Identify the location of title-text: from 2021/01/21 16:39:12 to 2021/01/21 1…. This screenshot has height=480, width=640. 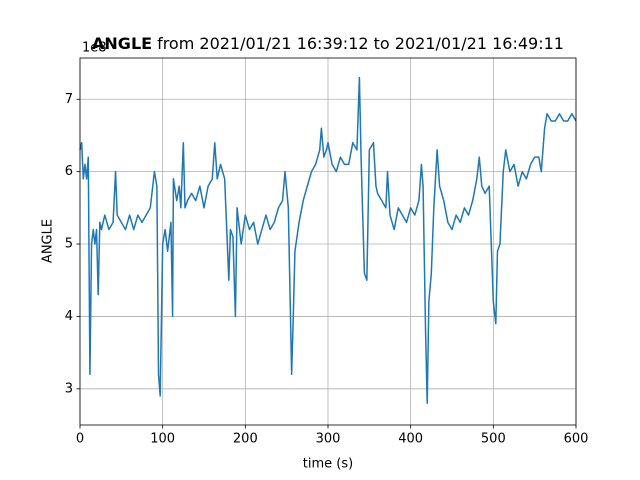
(360, 43).